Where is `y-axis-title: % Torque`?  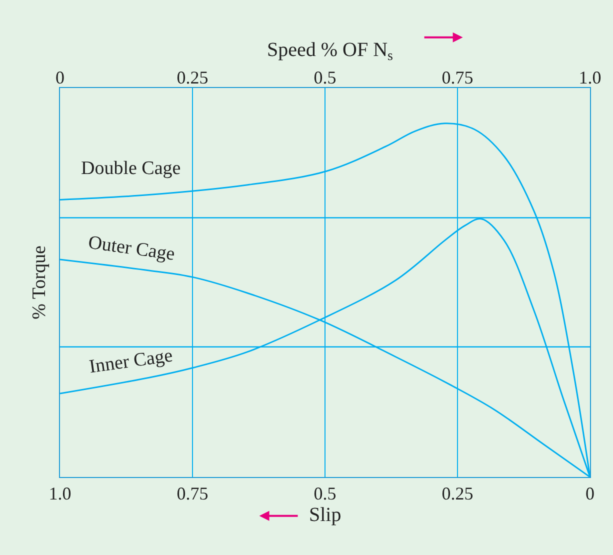 y-axis-title: % Torque is located at coordinates (39, 283).